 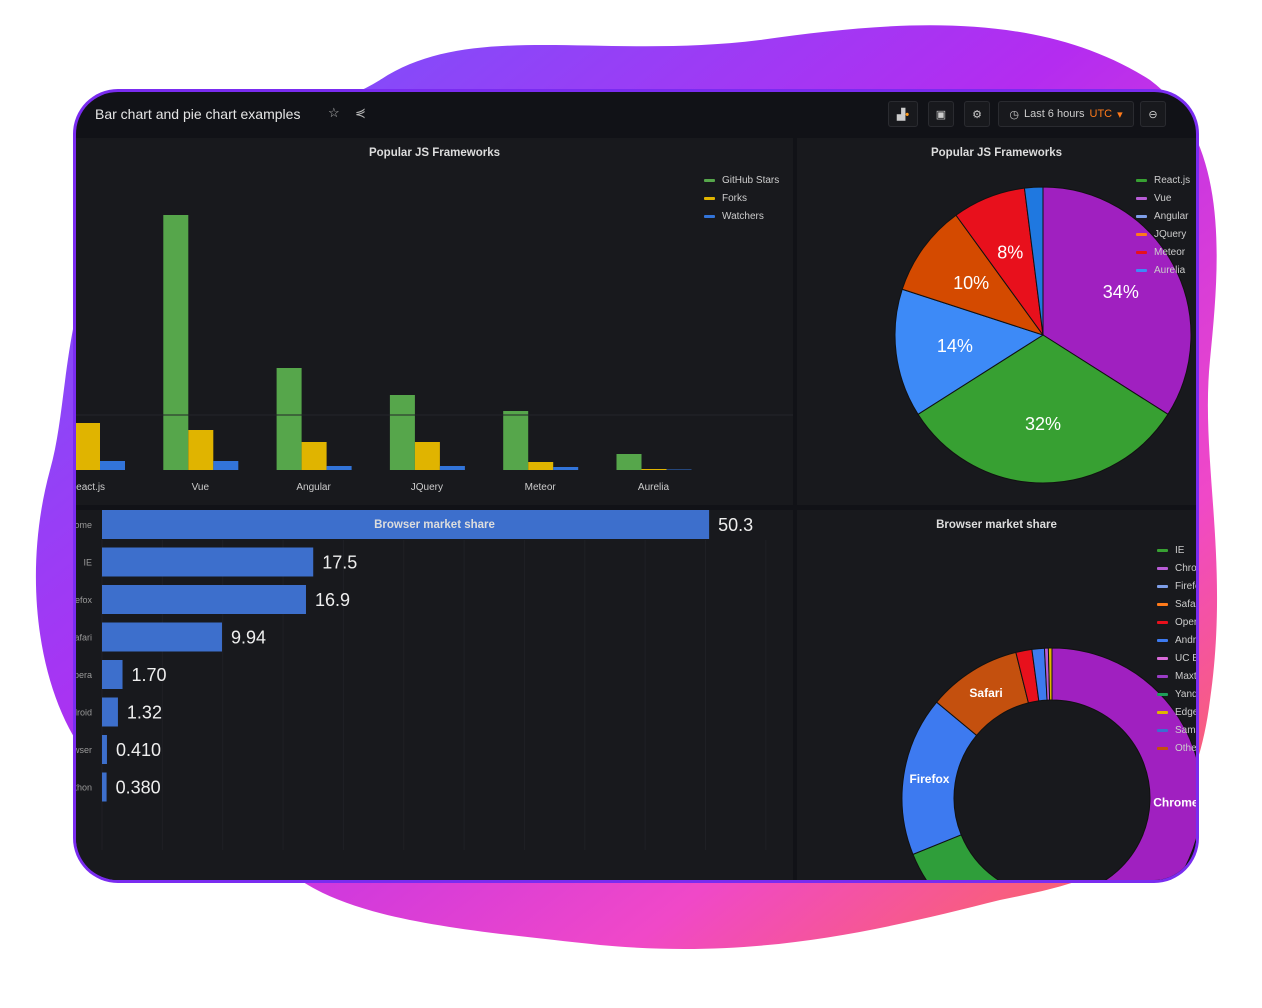 I want to click on legend-item: Yandex, so click(x=1176, y=694).